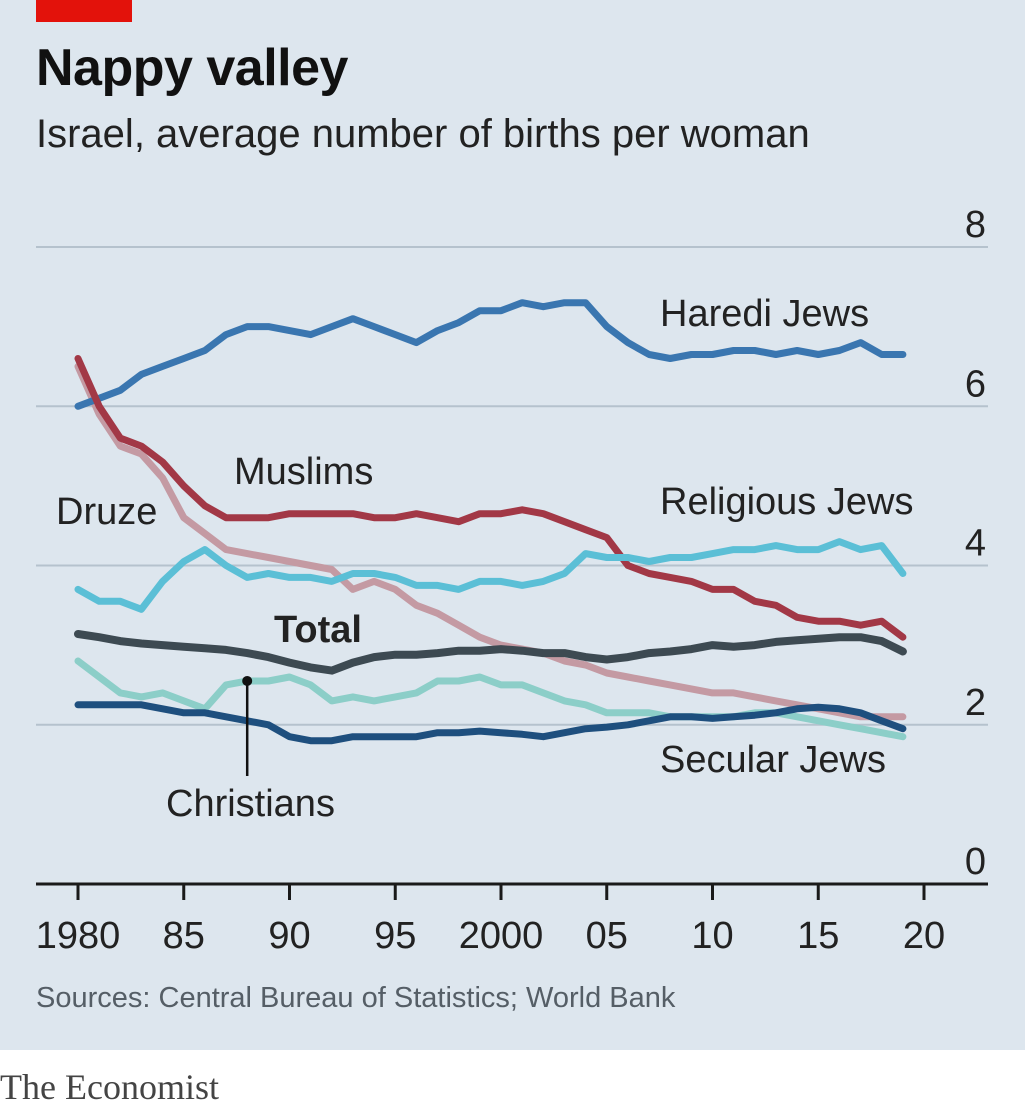  Describe the element at coordinates (490, 575) in the screenshot. I see `series-line-religious-jews` at that location.